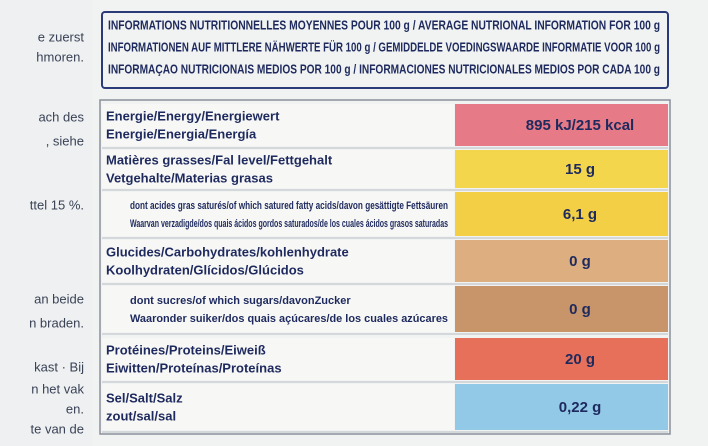 The image size is (708, 446). What do you see at coordinates (57, 204) in the screenshot?
I see `side-text: ttel 15 %.` at bounding box center [57, 204].